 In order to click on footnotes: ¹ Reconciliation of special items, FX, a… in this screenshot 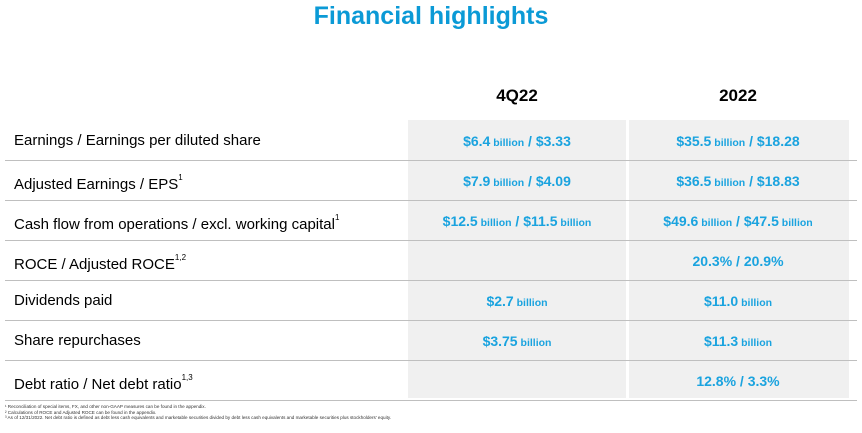, I will do `click(198, 412)`.